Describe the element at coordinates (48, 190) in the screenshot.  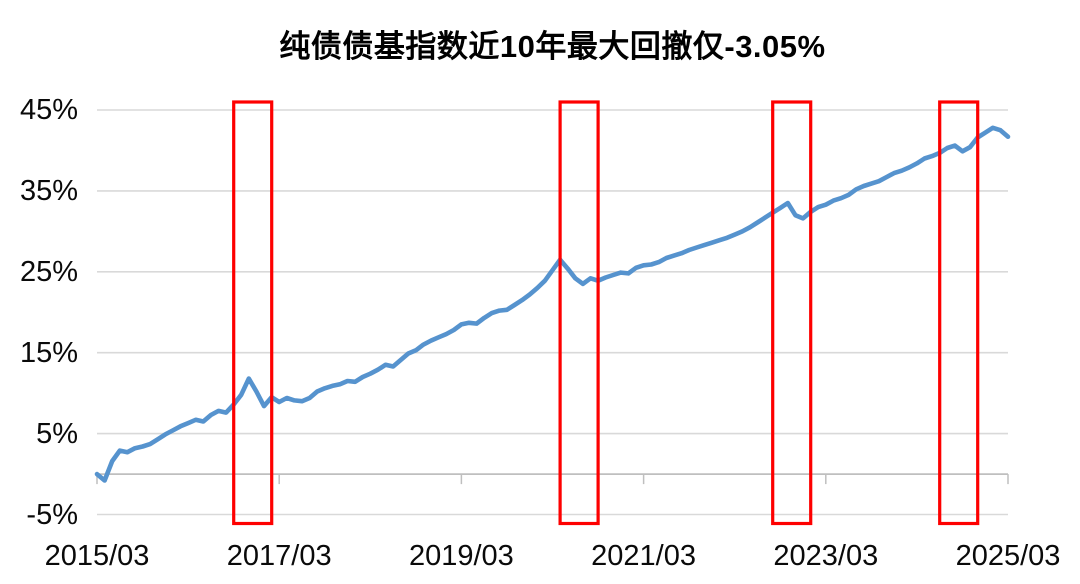
I see `y-axis-tick-label: 35%` at that location.